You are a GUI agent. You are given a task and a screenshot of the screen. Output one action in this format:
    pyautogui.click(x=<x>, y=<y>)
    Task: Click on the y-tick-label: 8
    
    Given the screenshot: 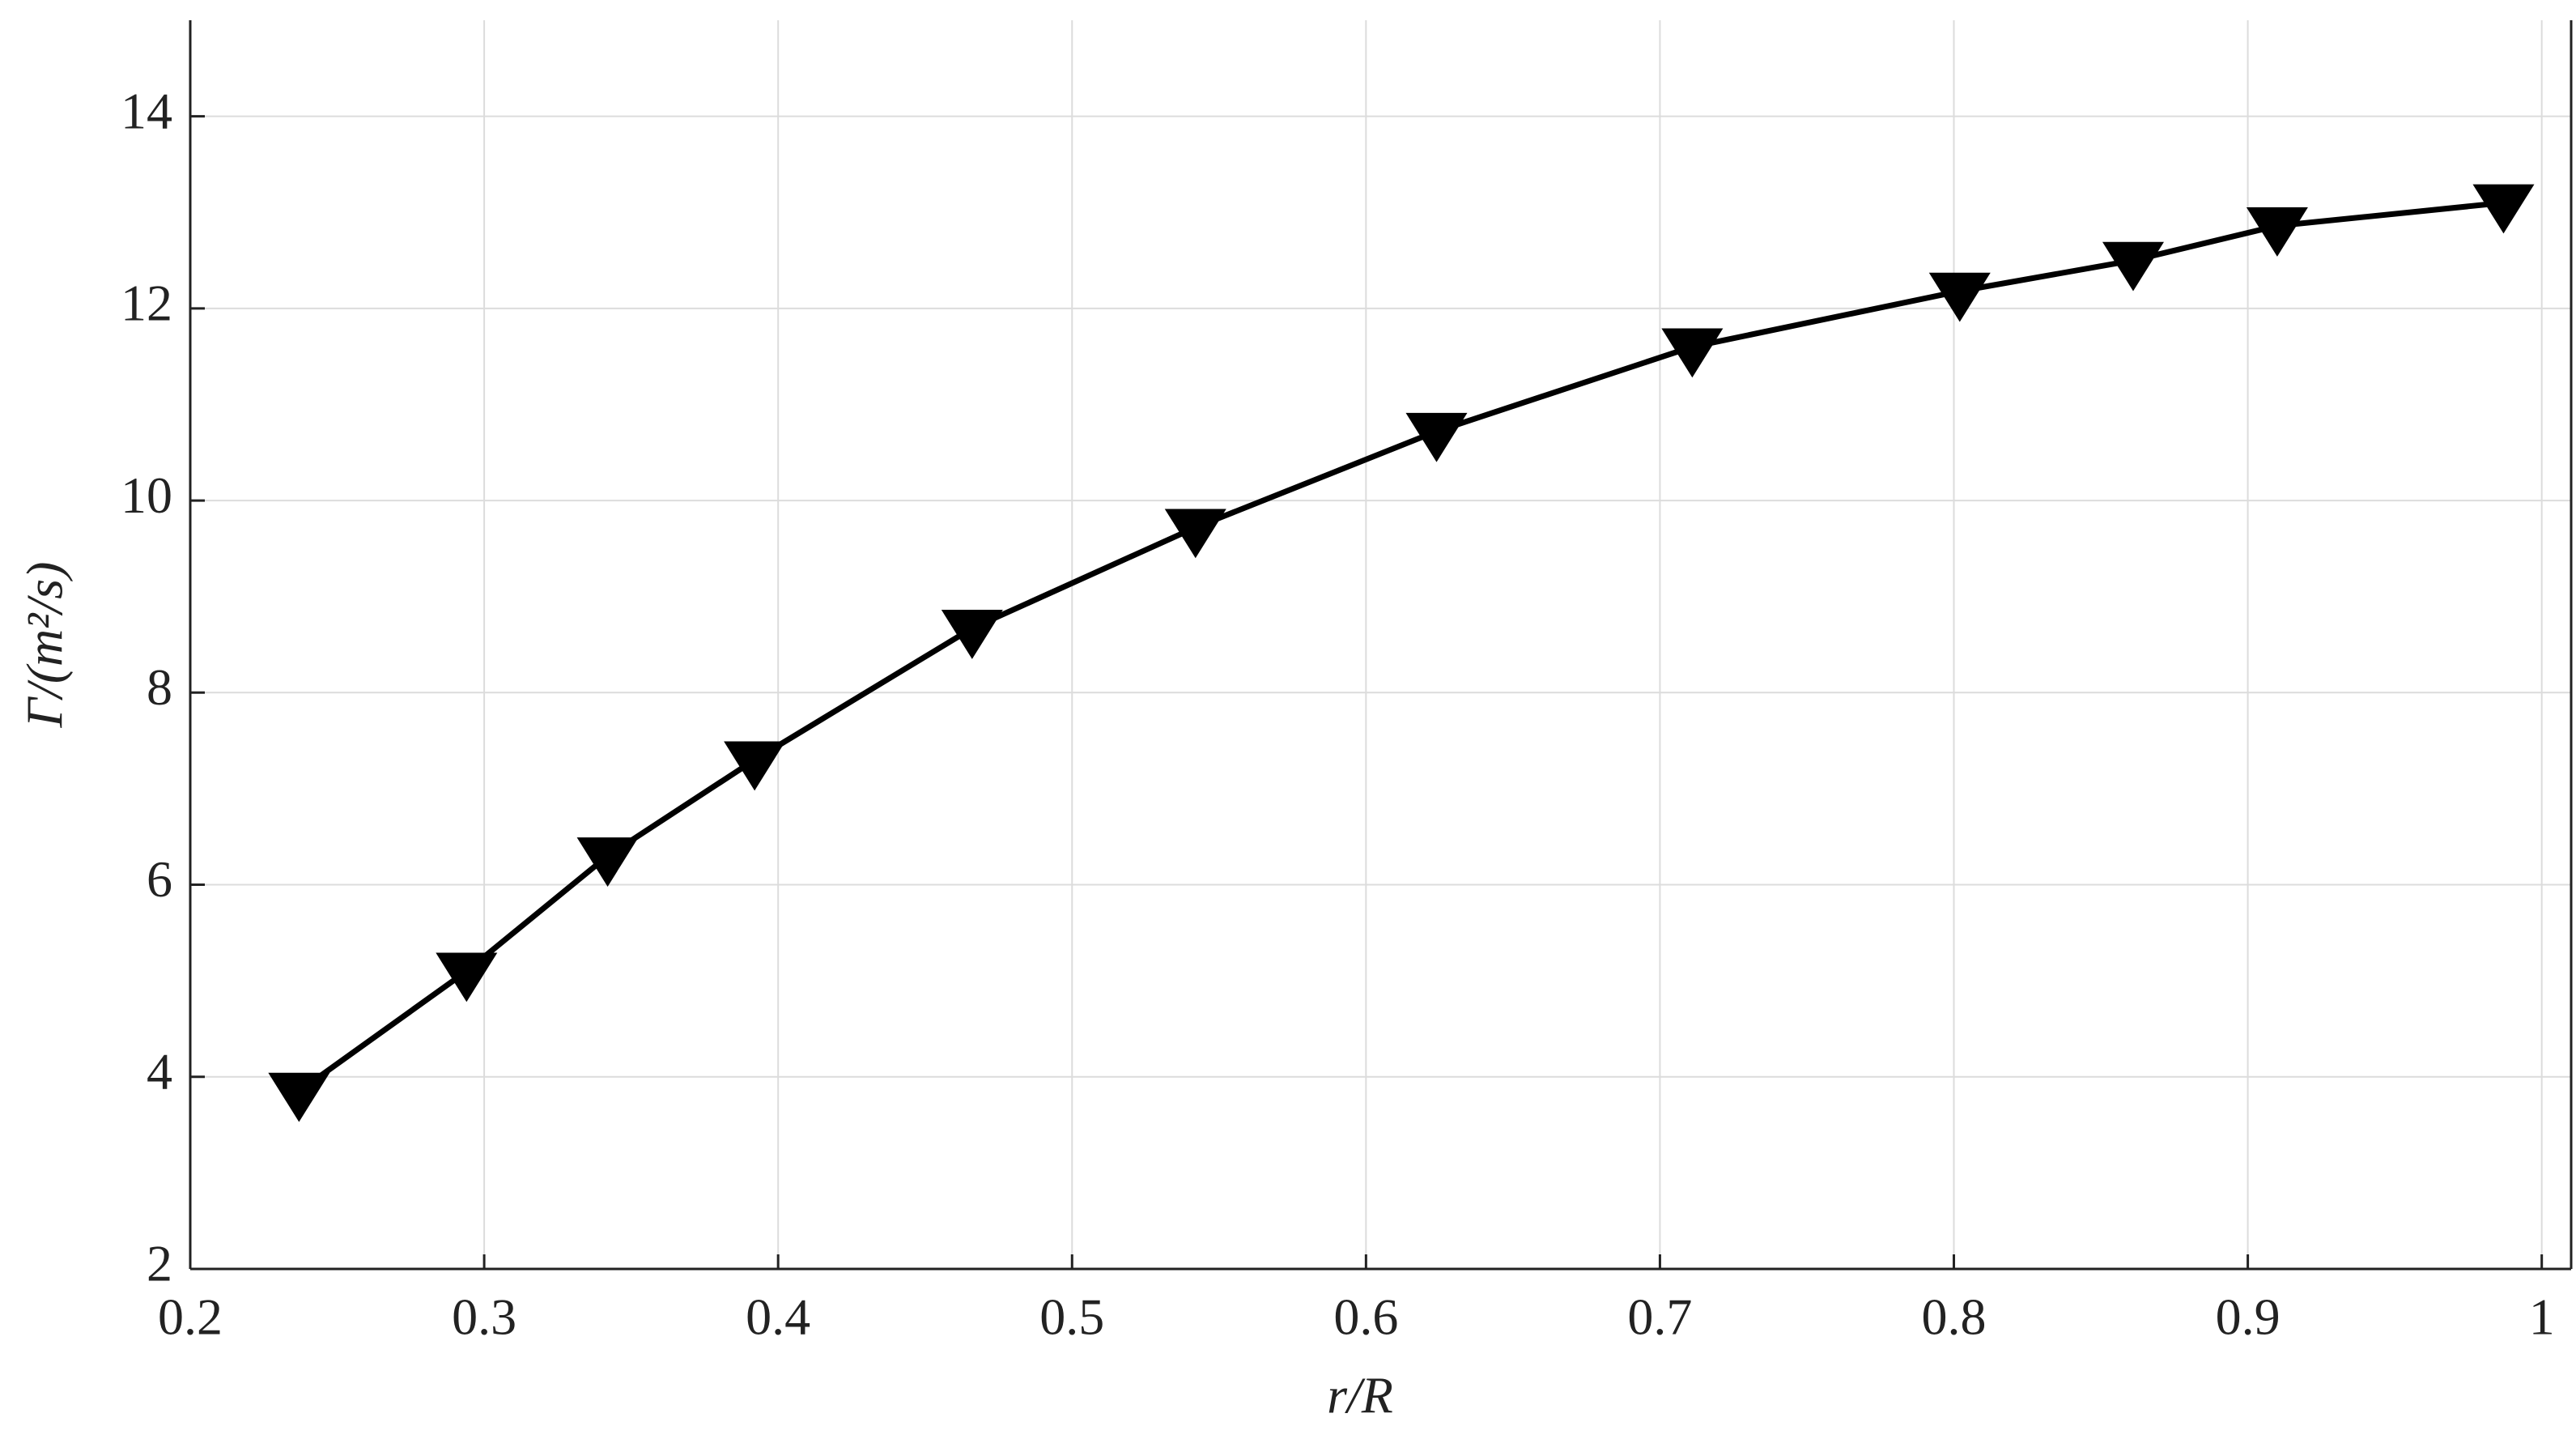 What is the action you would take?
    pyautogui.click(x=160, y=687)
    